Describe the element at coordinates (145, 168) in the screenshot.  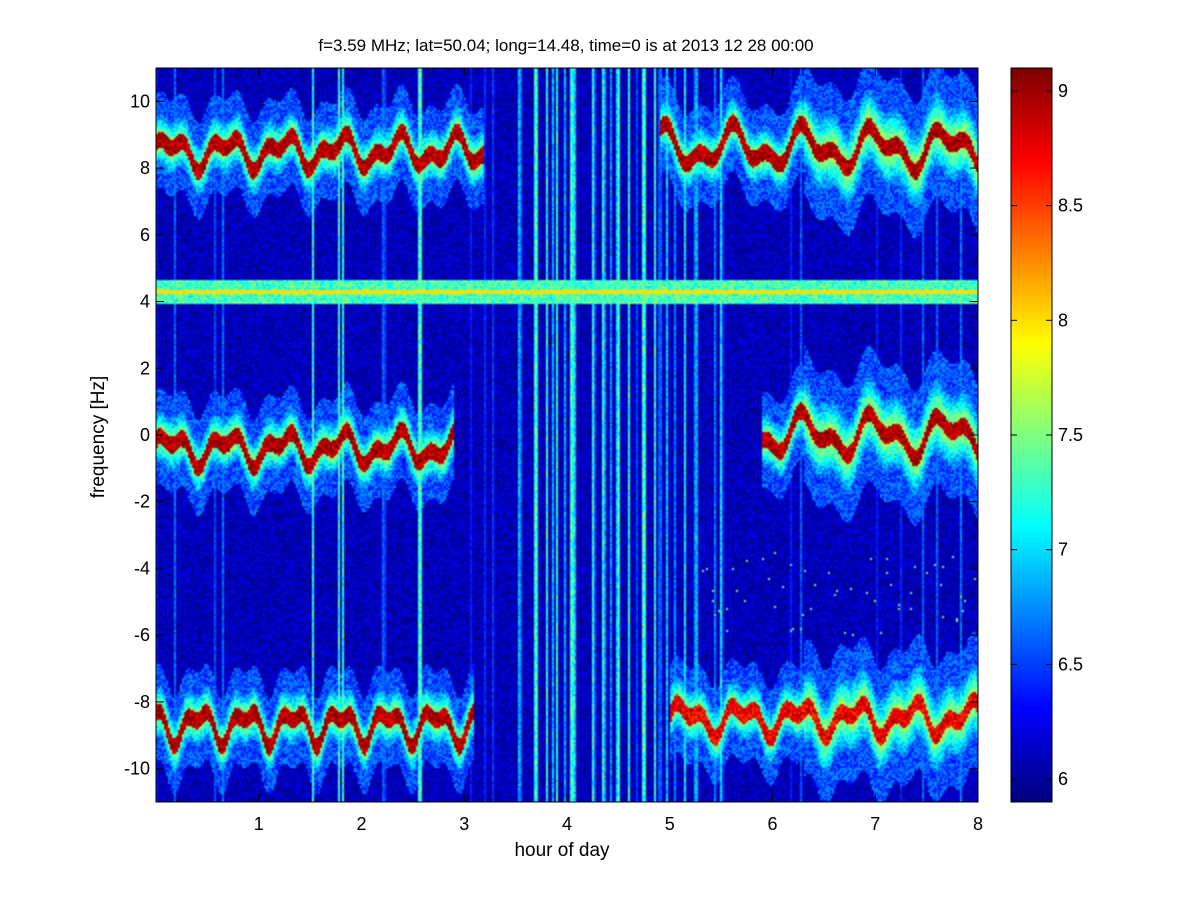
I see `y-tick-label: 8` at that location.